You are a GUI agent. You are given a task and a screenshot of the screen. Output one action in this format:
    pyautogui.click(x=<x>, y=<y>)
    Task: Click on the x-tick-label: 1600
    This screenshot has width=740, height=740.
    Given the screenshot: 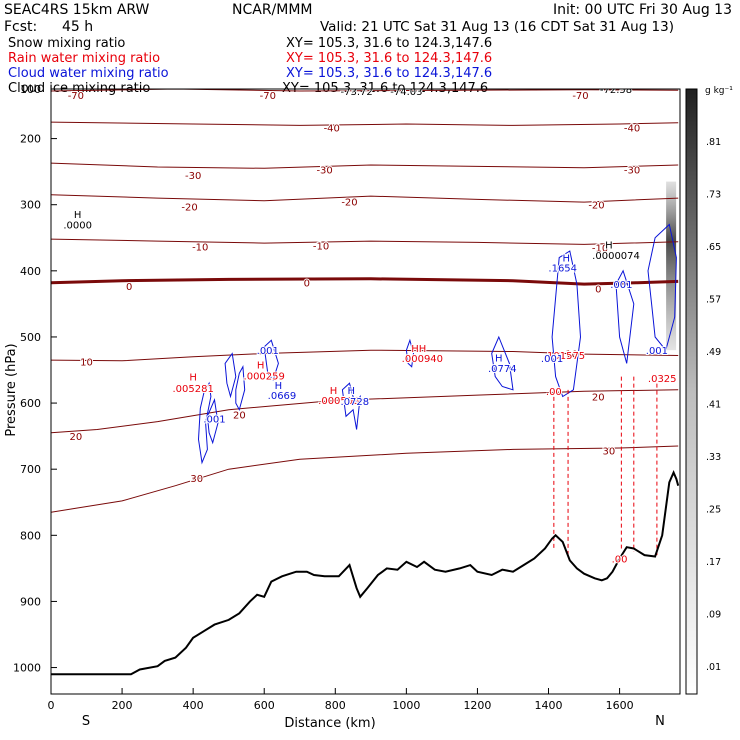 What is the action you would take?
    pyautogui.click(x=620, y=705)
    